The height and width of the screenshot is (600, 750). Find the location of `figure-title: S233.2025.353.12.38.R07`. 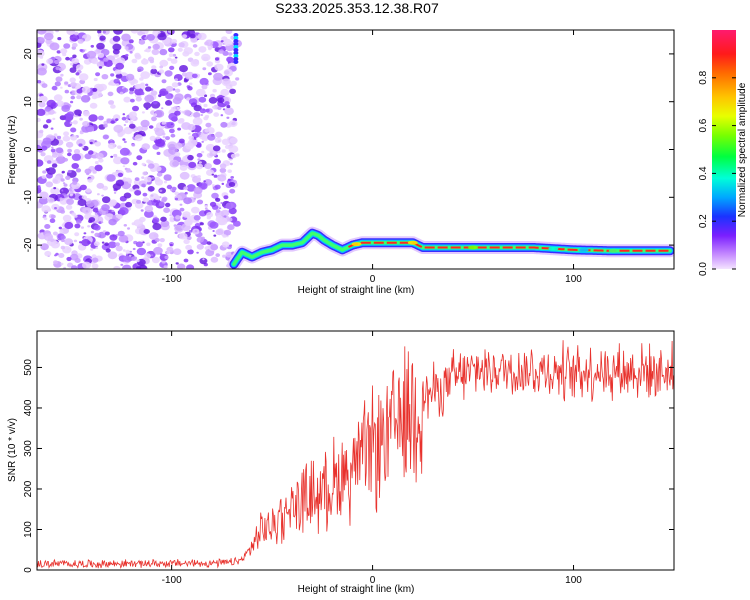

figure-title: S233.2025.353.12.38.R07 is located at coordinates (357, 8).